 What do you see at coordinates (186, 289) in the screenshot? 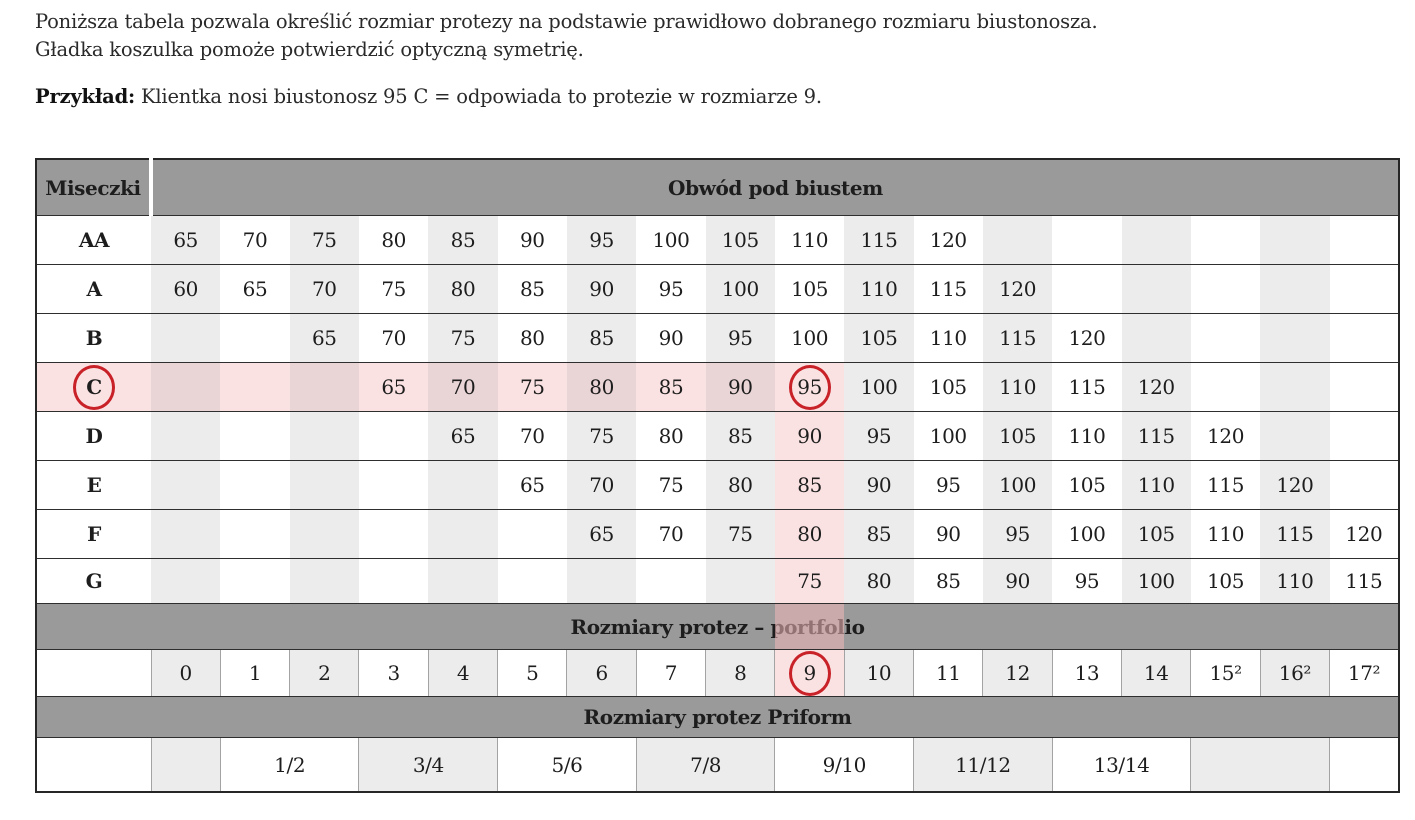
I see `cup-cell: 60` at bounding box center [186, 289].